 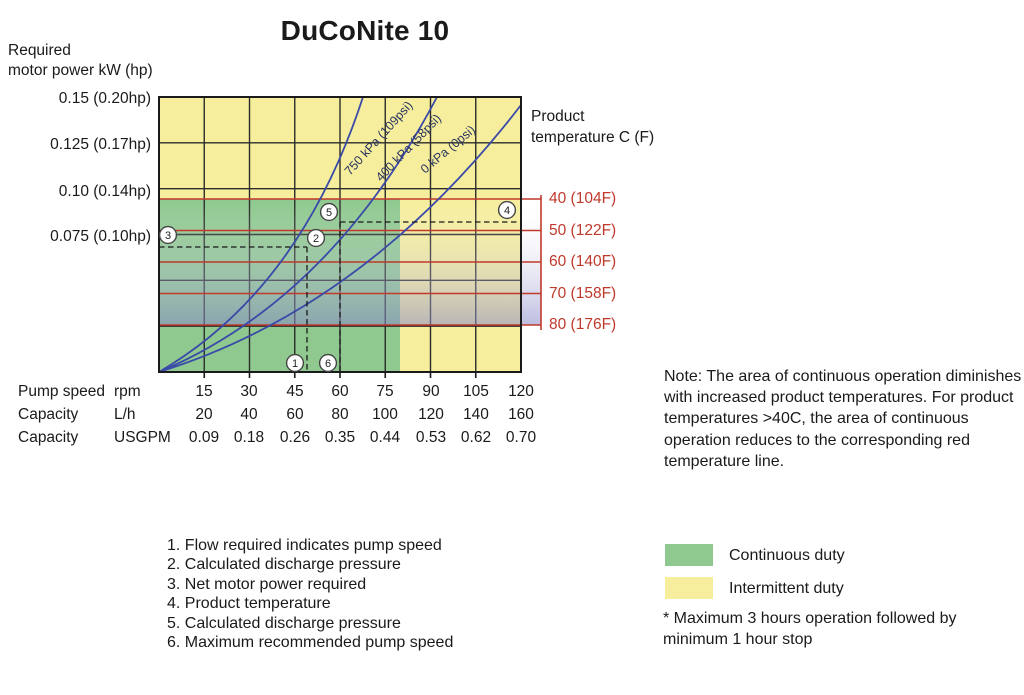 What do you see at coordinates (583, 324) in the screenshot?
I see `temp-tick-80: 80 (176F)` at bounding box center [583, 324].